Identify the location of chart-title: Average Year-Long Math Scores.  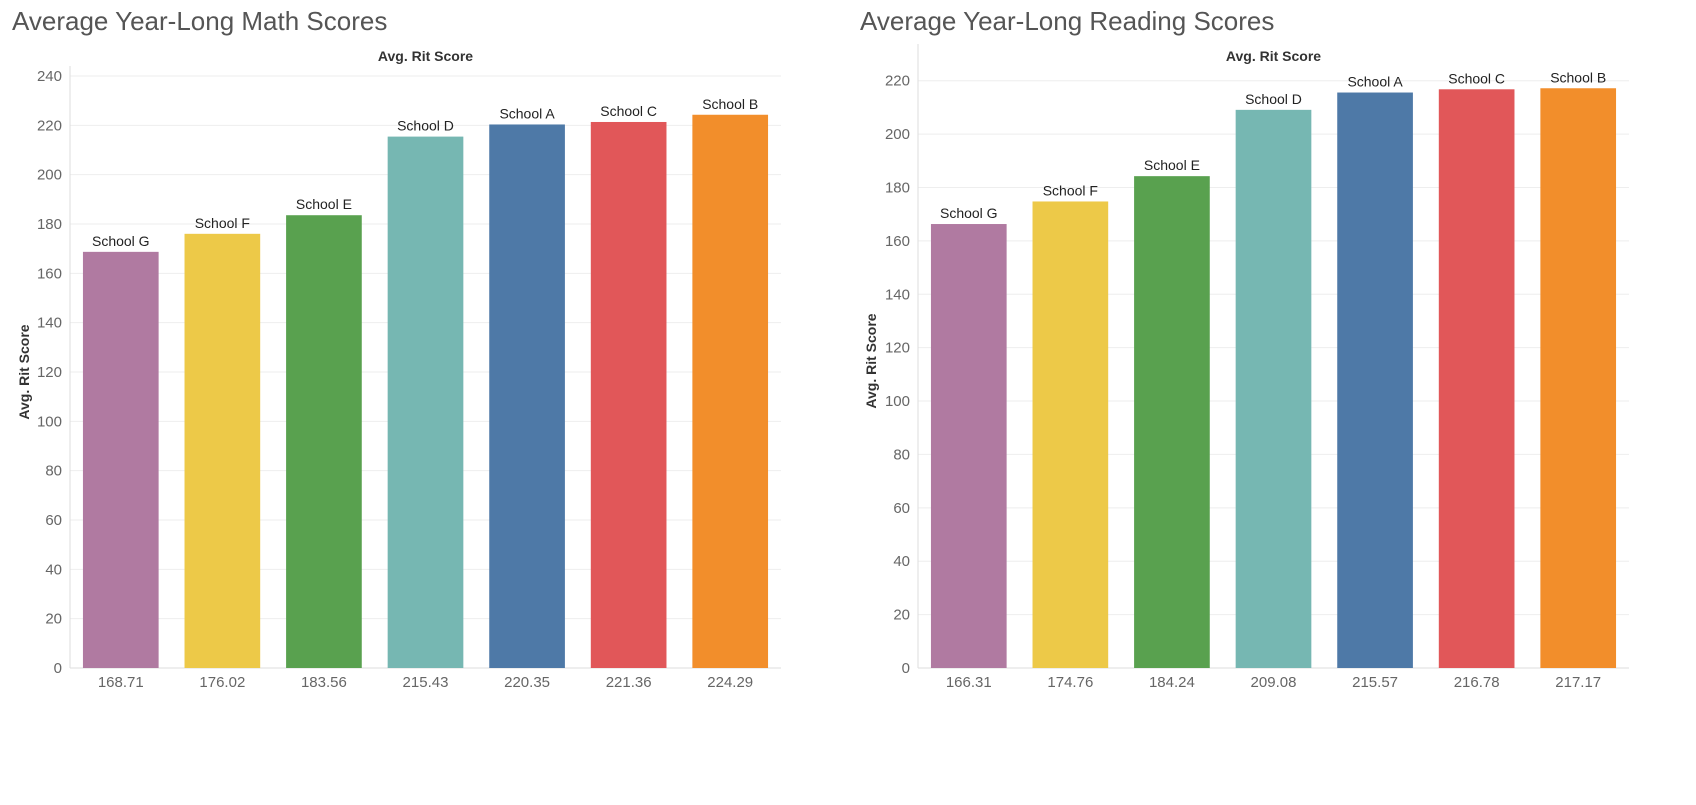
(200, 21).